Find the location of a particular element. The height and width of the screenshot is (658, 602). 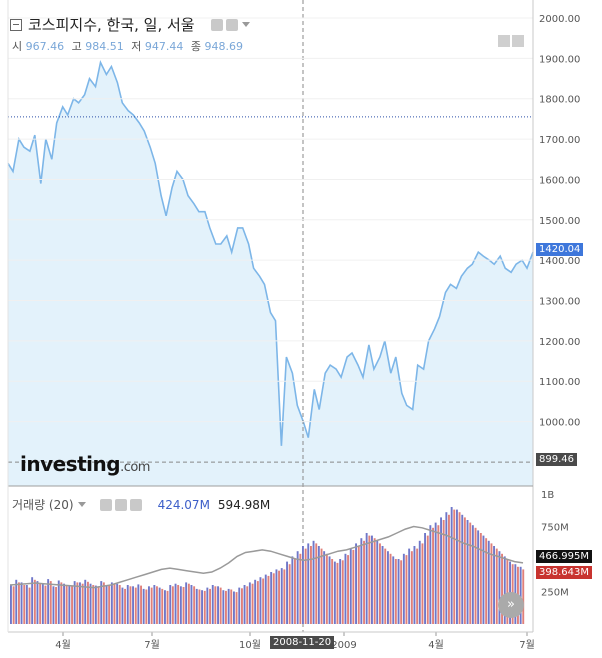

crosshair-date-tag: 2008-11-20 is located at coordinates (302, 642).